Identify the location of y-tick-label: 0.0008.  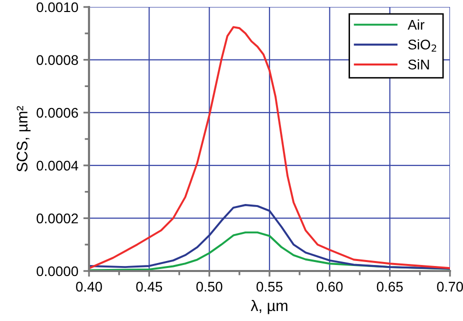
(57, 60).